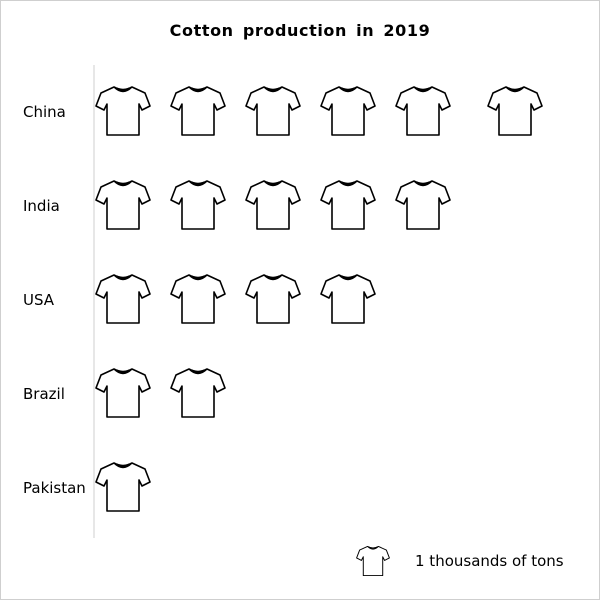  I want to click on legend-label: 1 thousands of tons, so click(489, 561).